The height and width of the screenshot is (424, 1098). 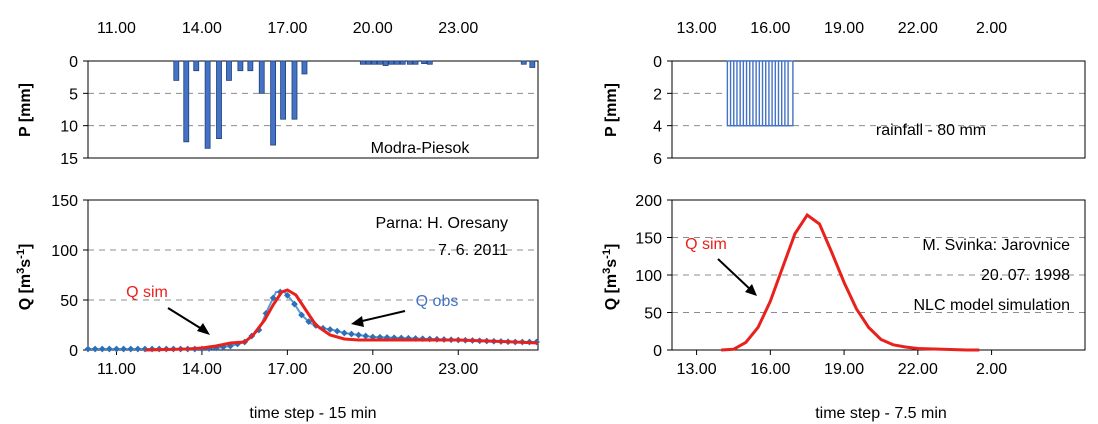 What do you see at coordinates (770, 28) in the screenshot?
I see `right-rain-xtick-top-label: 16.00` at bounding box center [770, 28].